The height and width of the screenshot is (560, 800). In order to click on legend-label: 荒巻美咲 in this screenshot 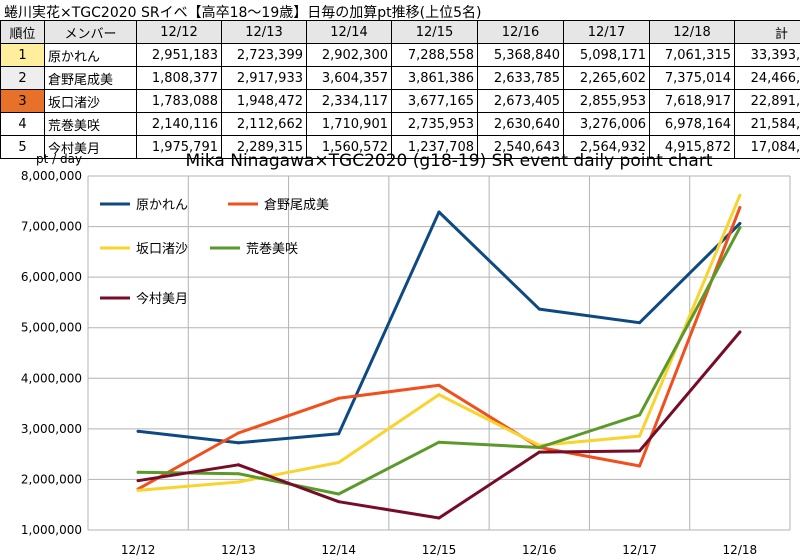, I will do `click(272, 249)`.